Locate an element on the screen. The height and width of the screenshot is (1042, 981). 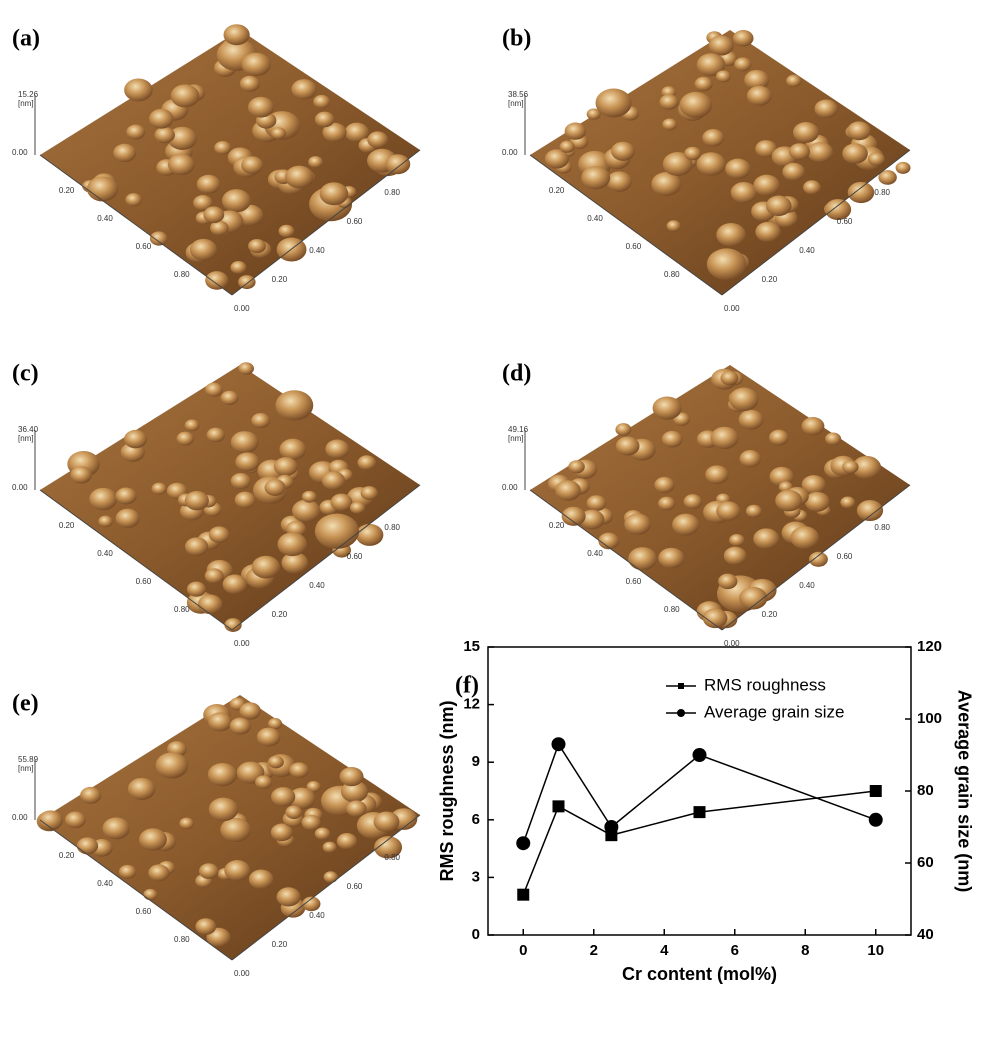
z-label: 49.16 is located at coordinates (518, 429).